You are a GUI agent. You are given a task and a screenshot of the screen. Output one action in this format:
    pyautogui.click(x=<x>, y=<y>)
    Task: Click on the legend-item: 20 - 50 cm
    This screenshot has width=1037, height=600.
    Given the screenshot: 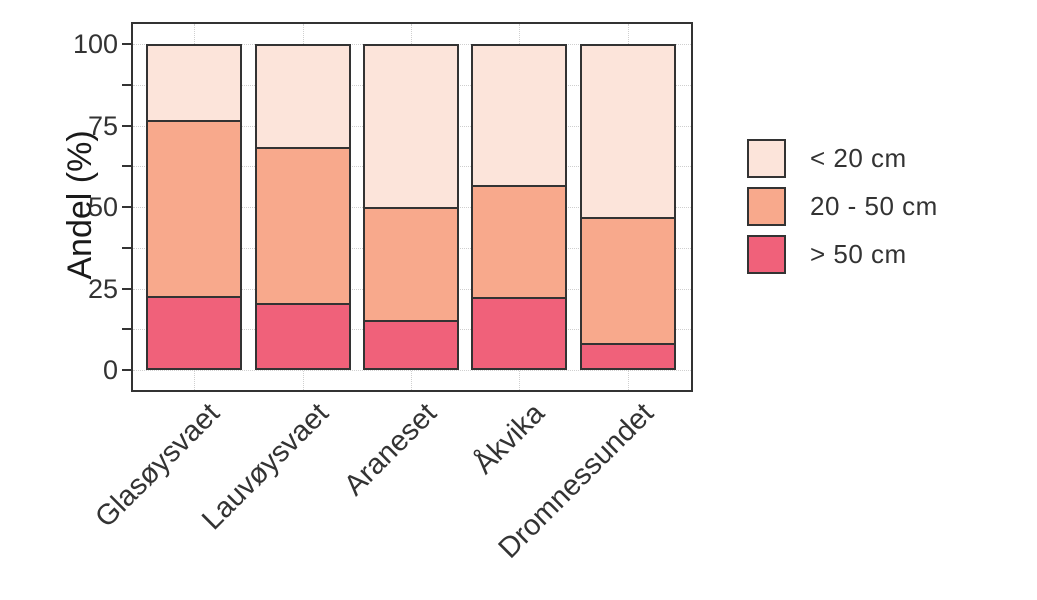 What is the action you would take?
    pyautogui.click(x=842, y=206)
    